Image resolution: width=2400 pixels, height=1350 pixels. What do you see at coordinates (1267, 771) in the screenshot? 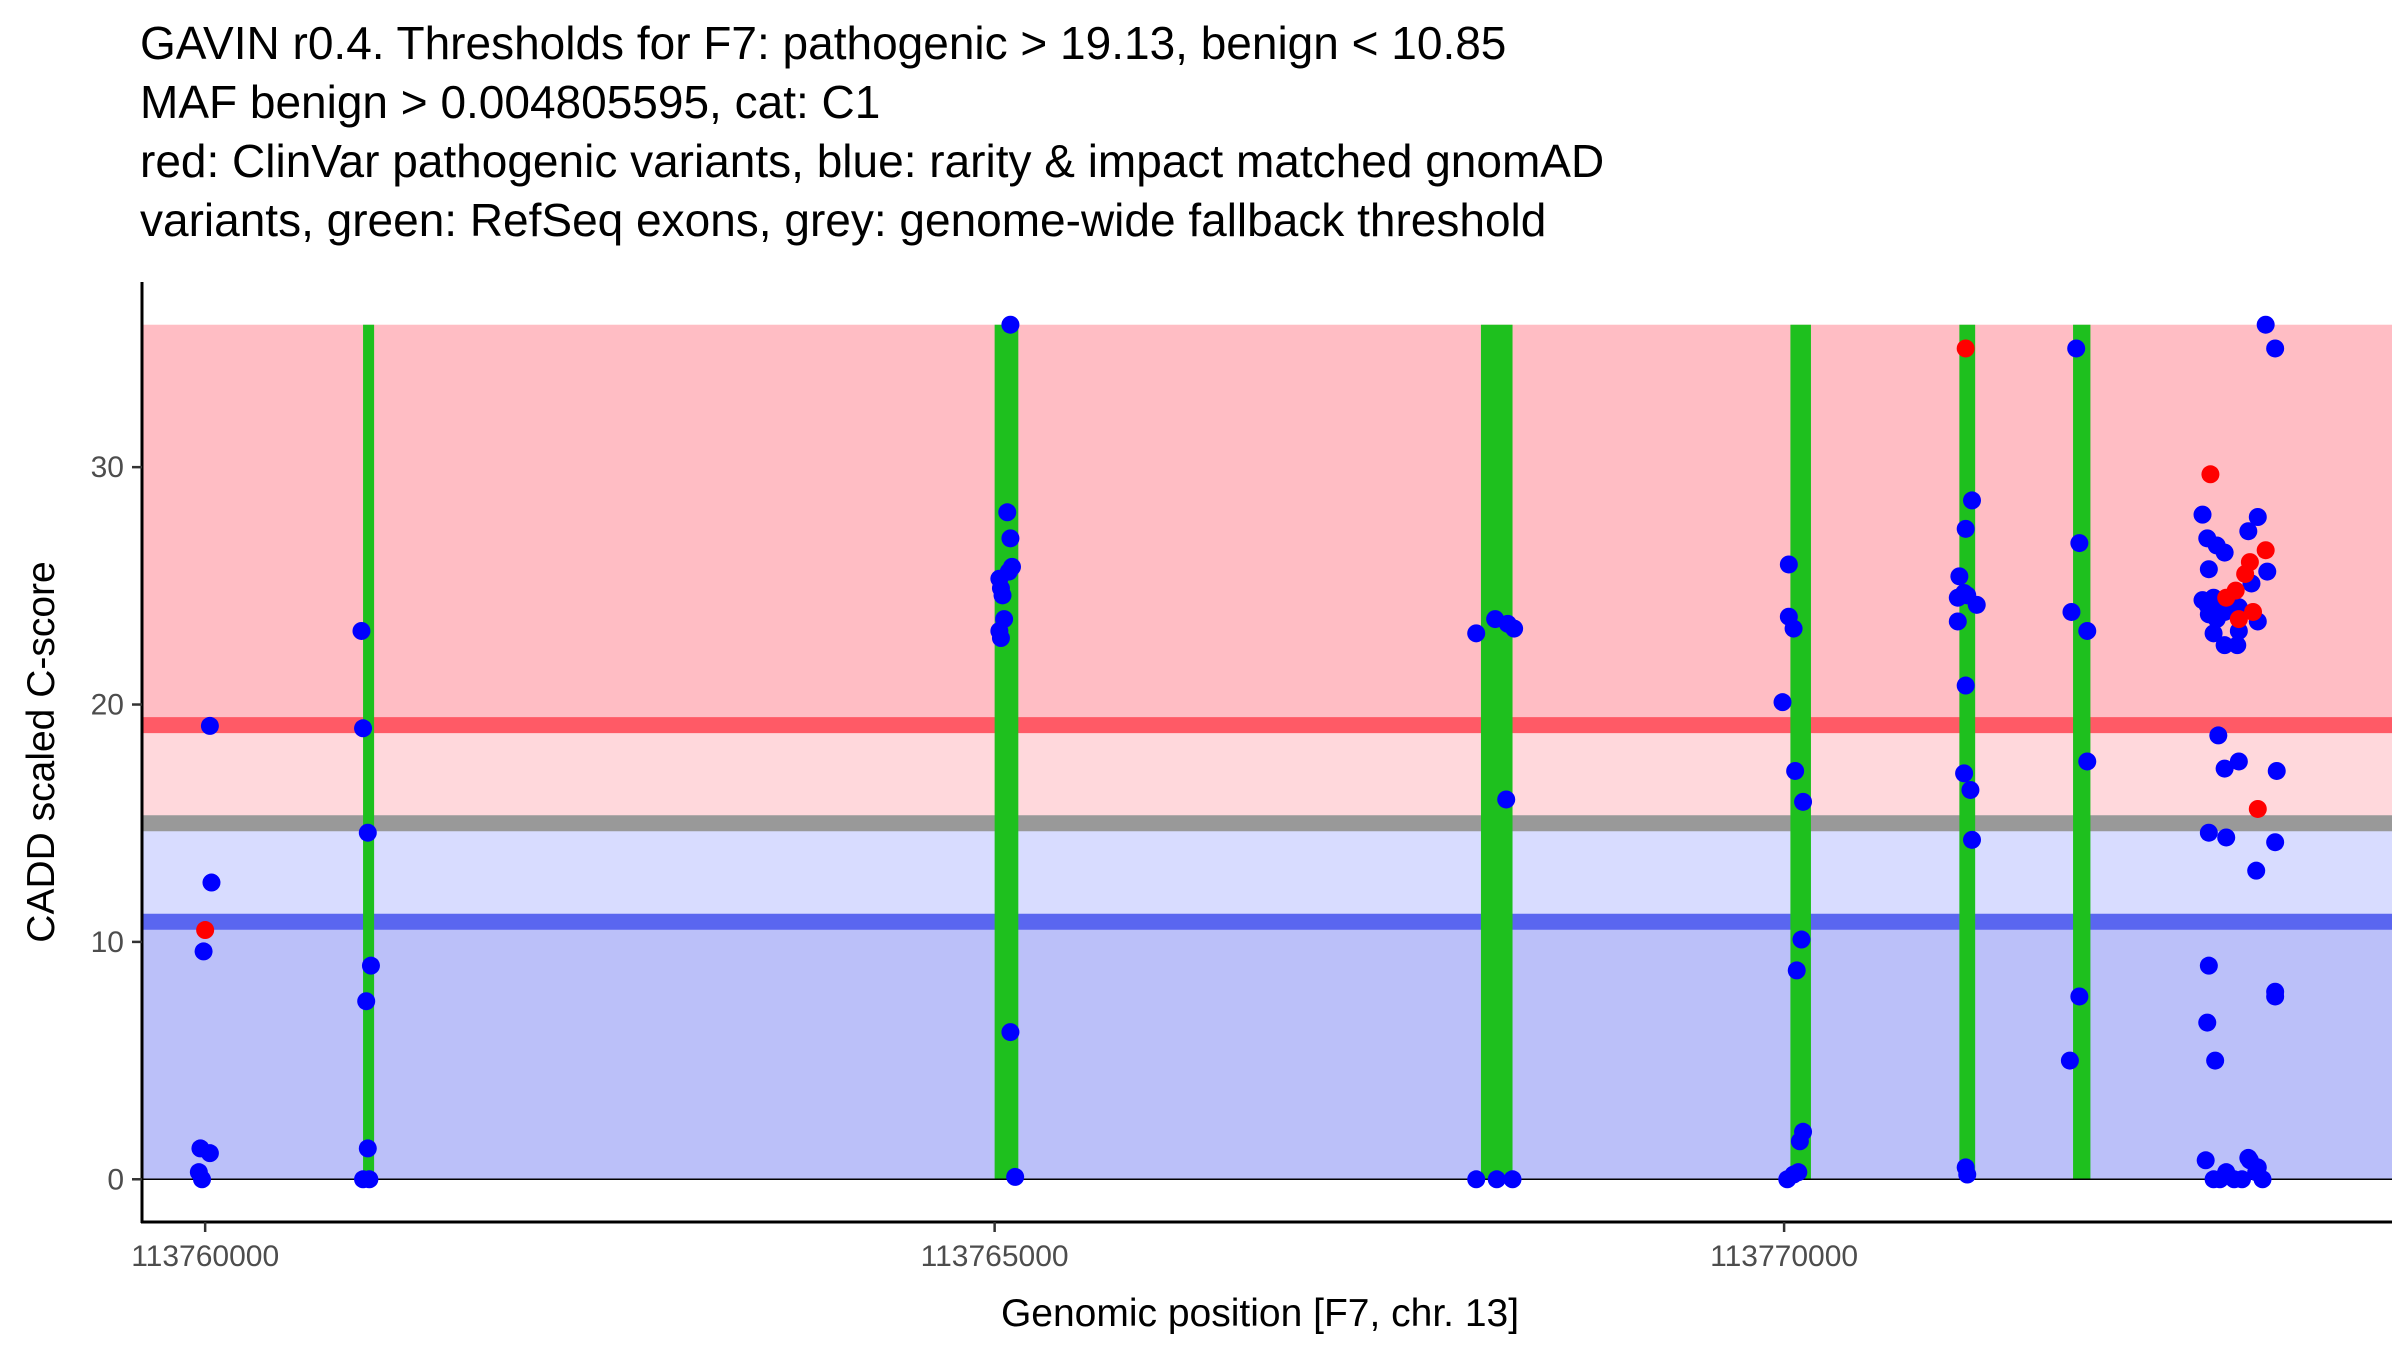
I see `fallback-pathogenic-region` at bounding box center [1267, 771].